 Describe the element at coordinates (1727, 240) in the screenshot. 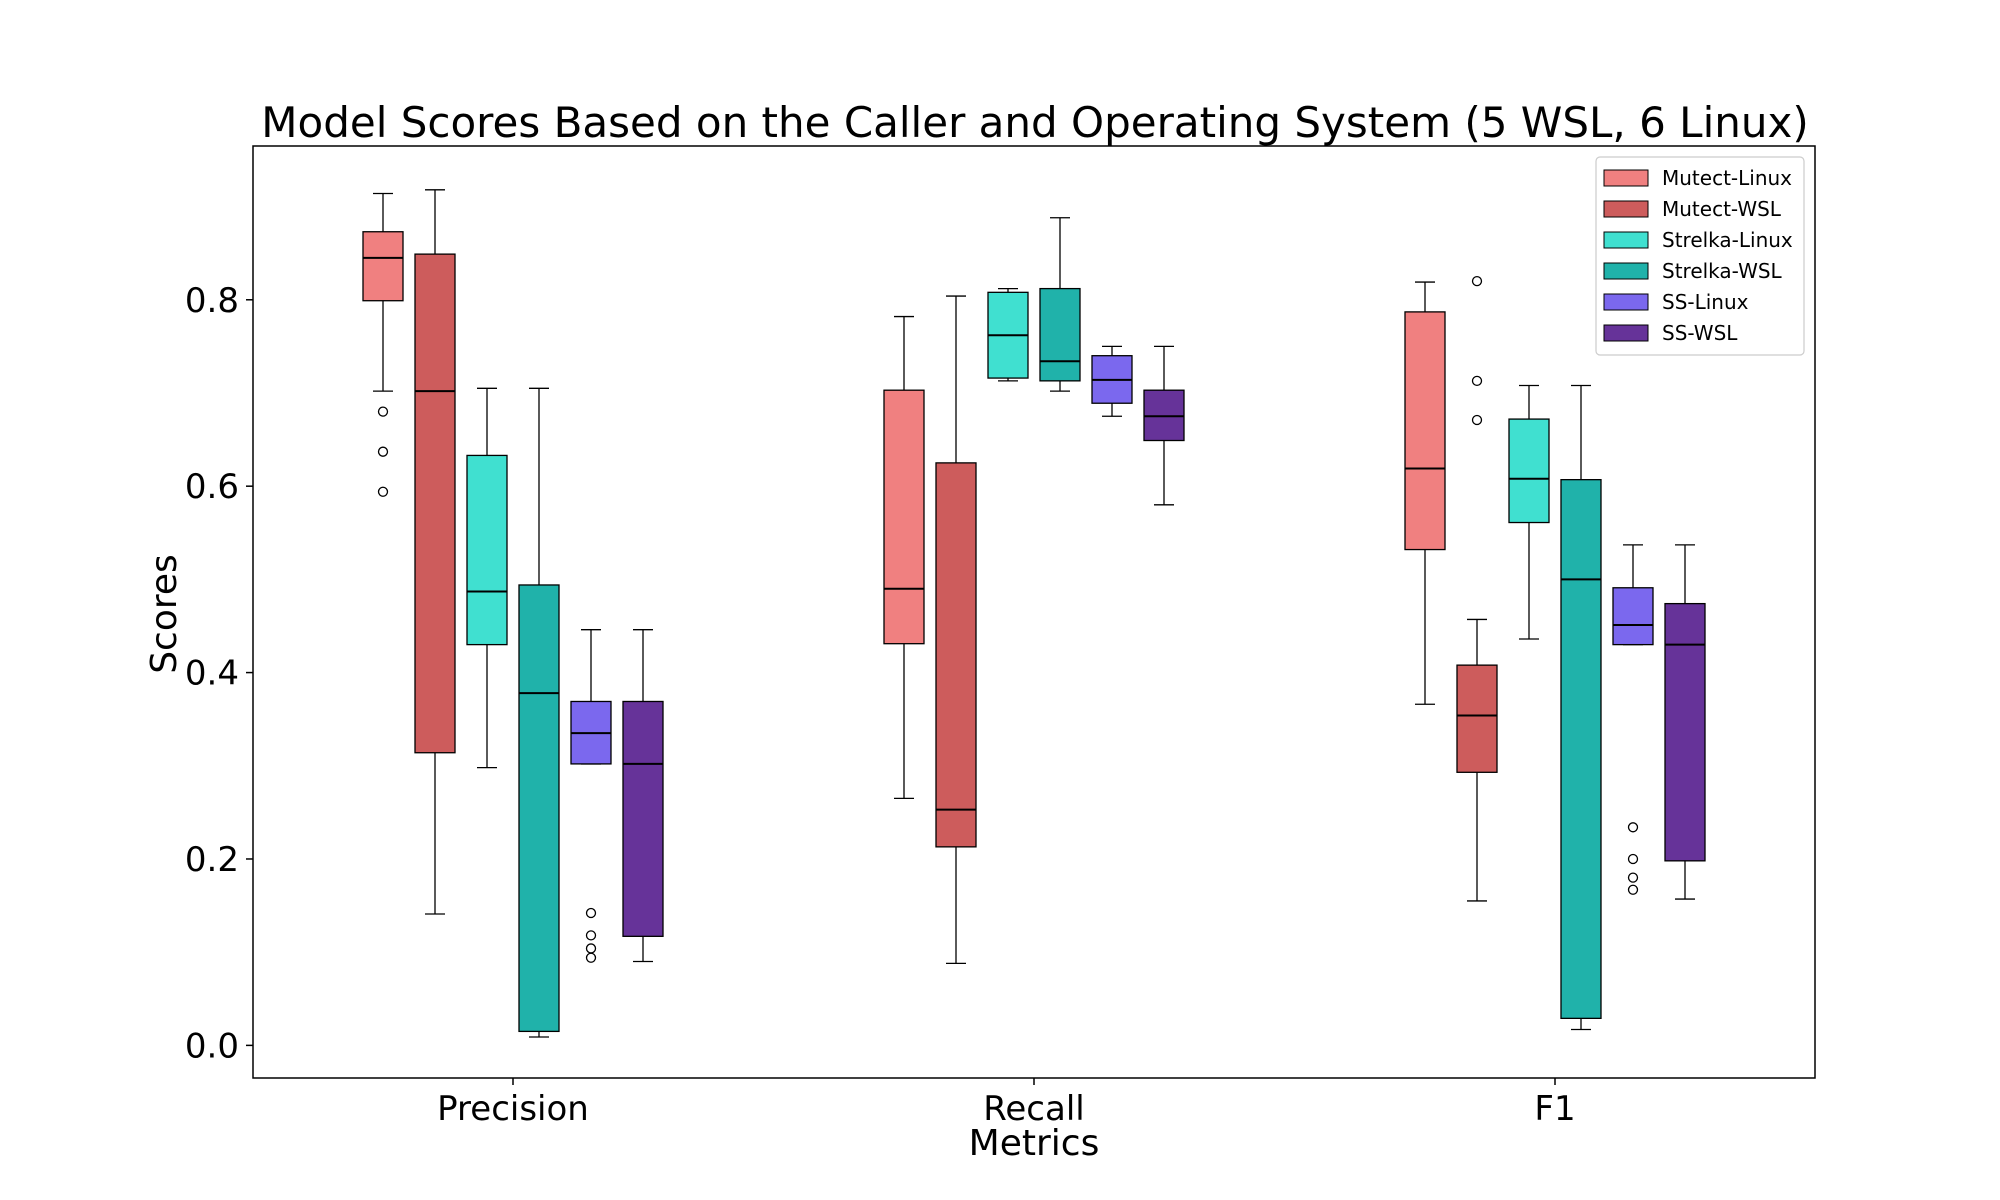

I see `legend-label: Strelka-Linux` at that location.